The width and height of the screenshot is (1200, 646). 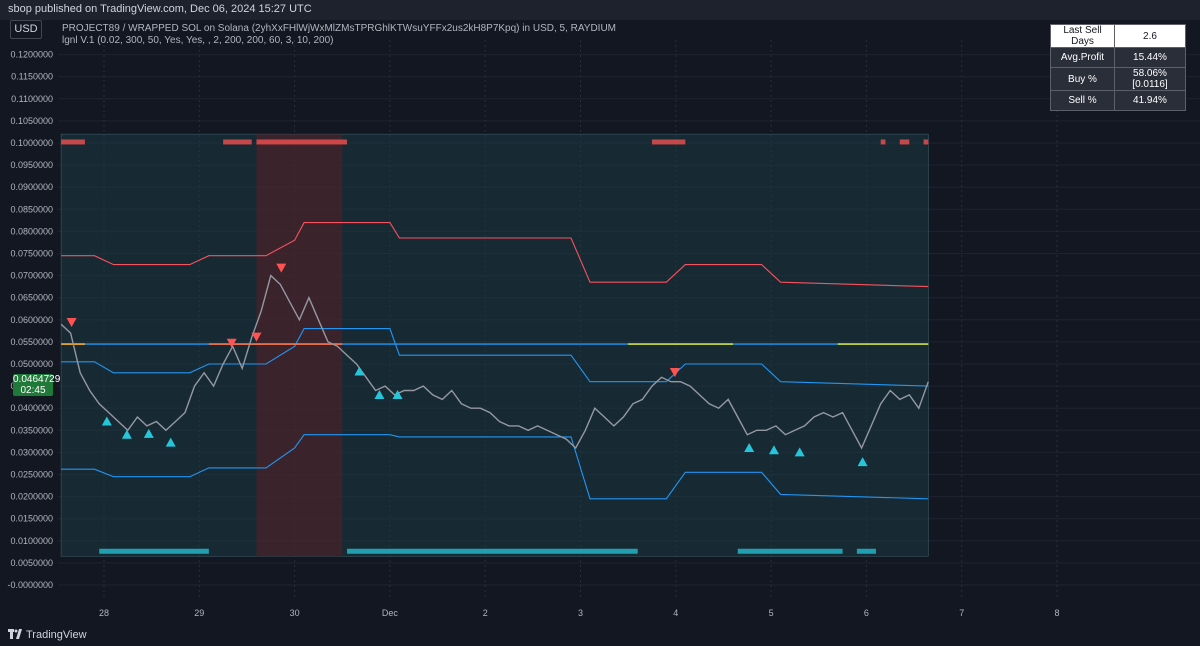 What do you see at coordinates (299, 345) in the screenshot?
I see `sell-zone` at bounding box center [299, 345].